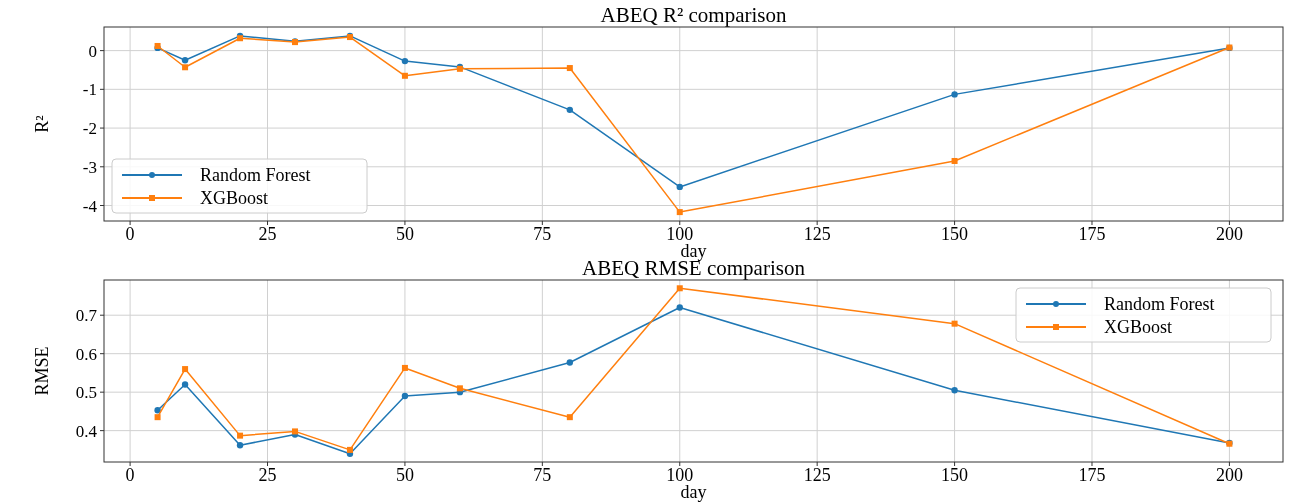 The image size is (1290, 504). Describe the element at coordinates (42, 371) in the screenshot. I see `y-axis-title: RMSE` at that location.